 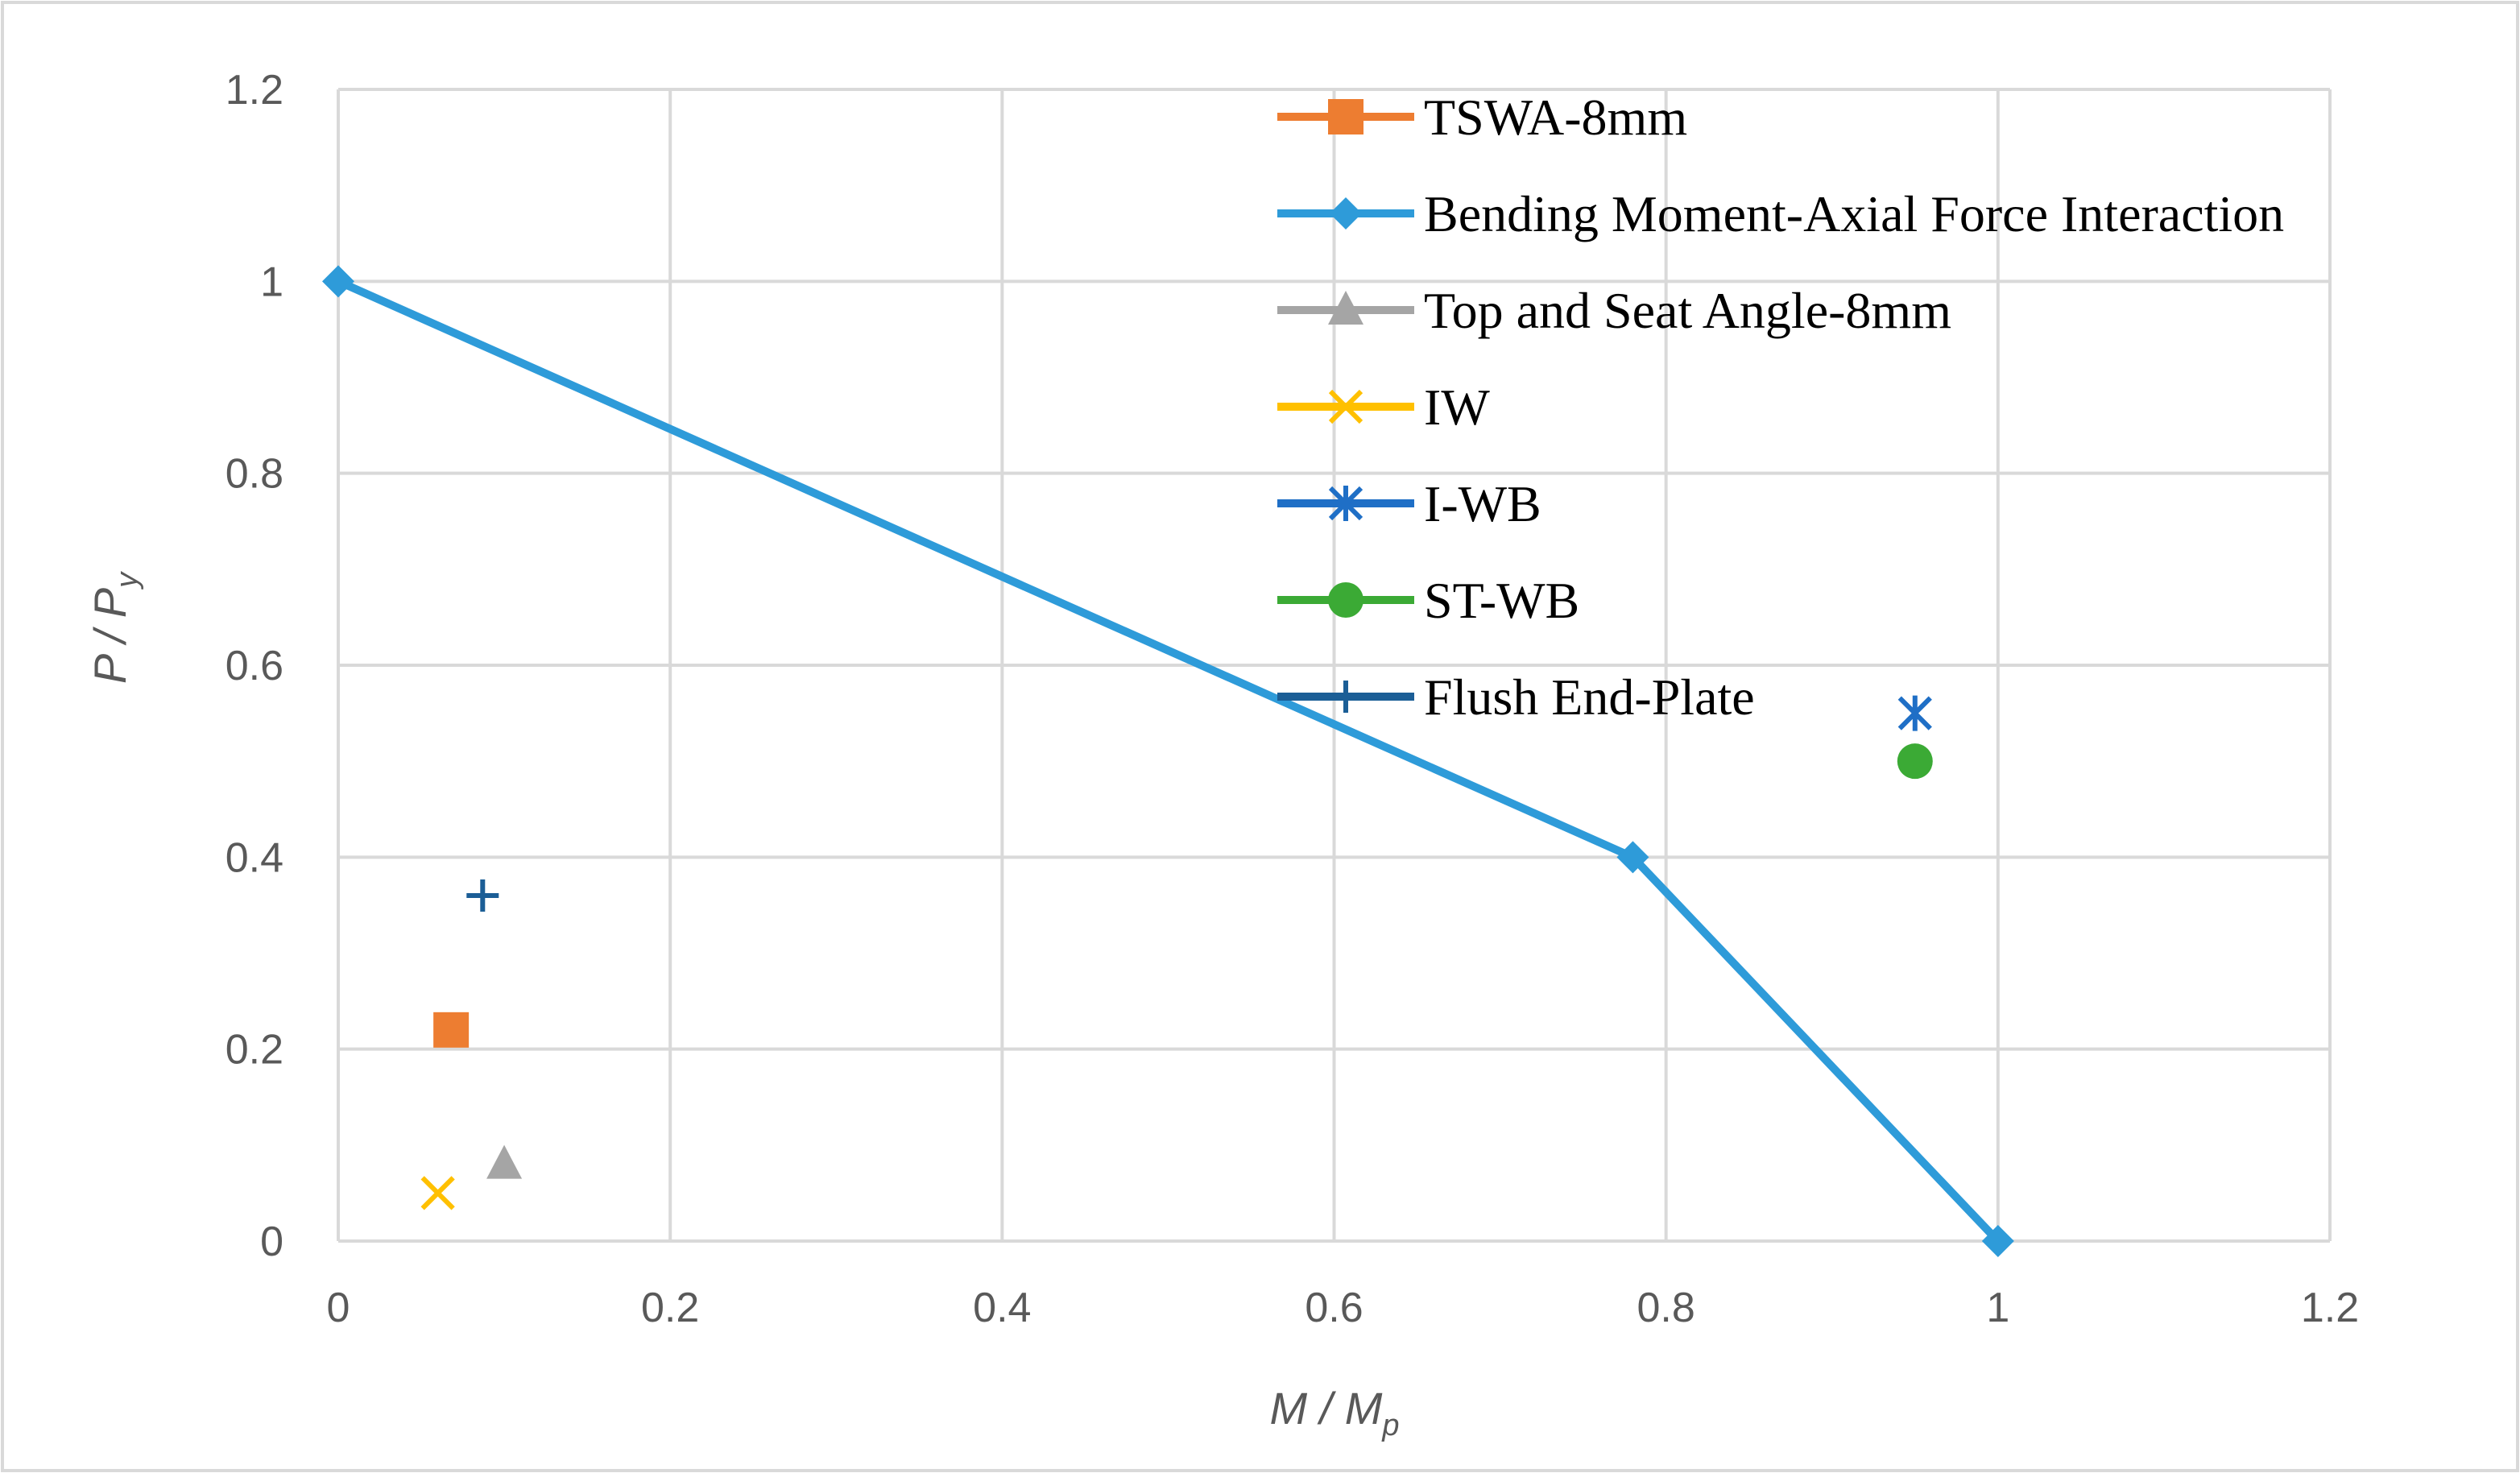 I want to click on legend-label: TSWA-8mm, so click(x=1555, y=117).